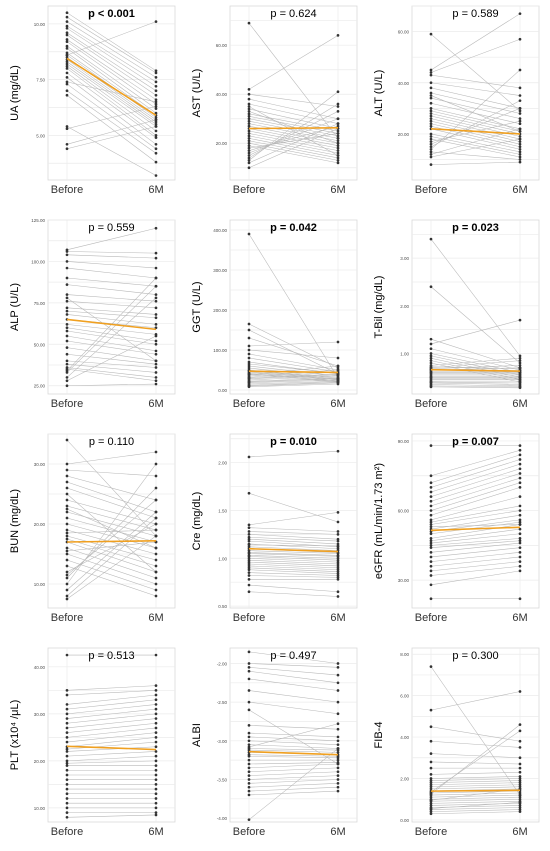 The height and width of the screenshot is (851, 550). I want to click on y-tick-label: 400.00, so click(220, 230).